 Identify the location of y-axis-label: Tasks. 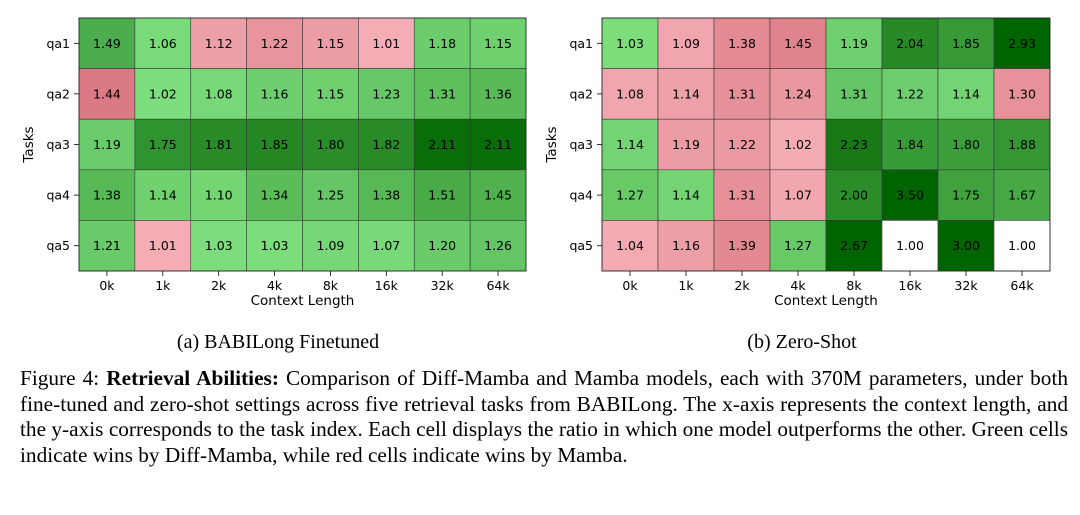
(29, 144).